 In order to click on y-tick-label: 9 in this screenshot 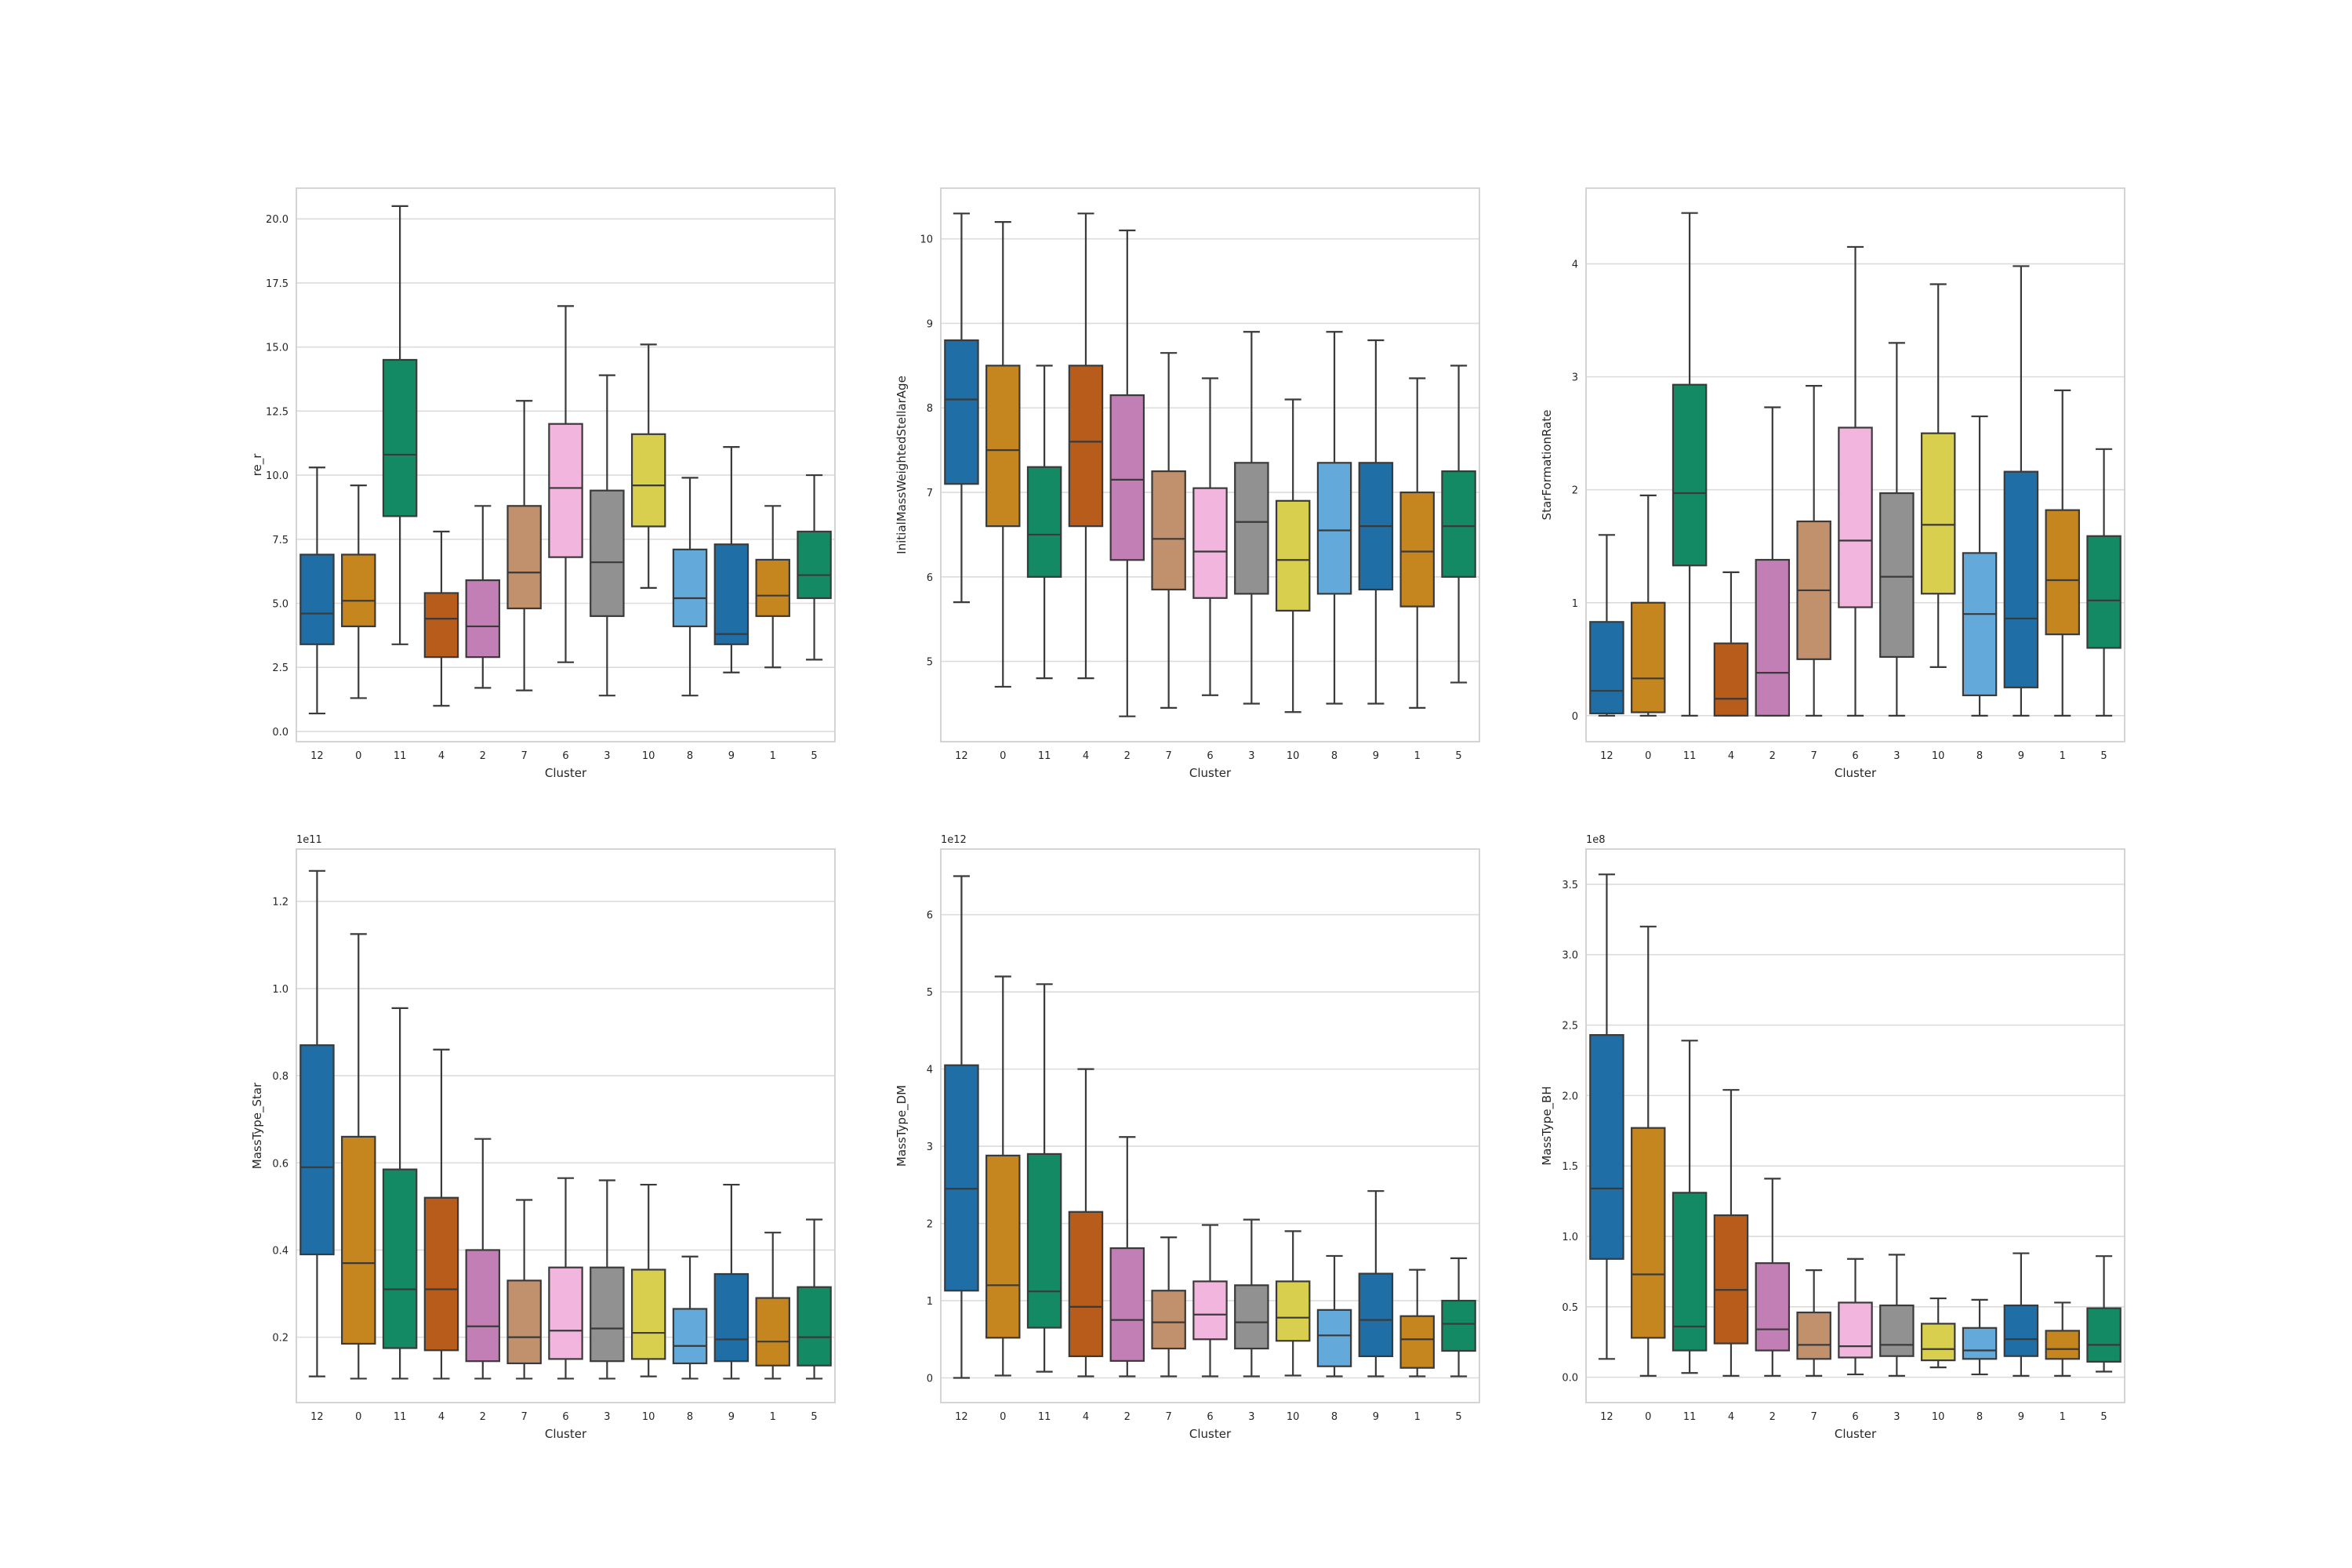, I will do `click(930, 324)`.